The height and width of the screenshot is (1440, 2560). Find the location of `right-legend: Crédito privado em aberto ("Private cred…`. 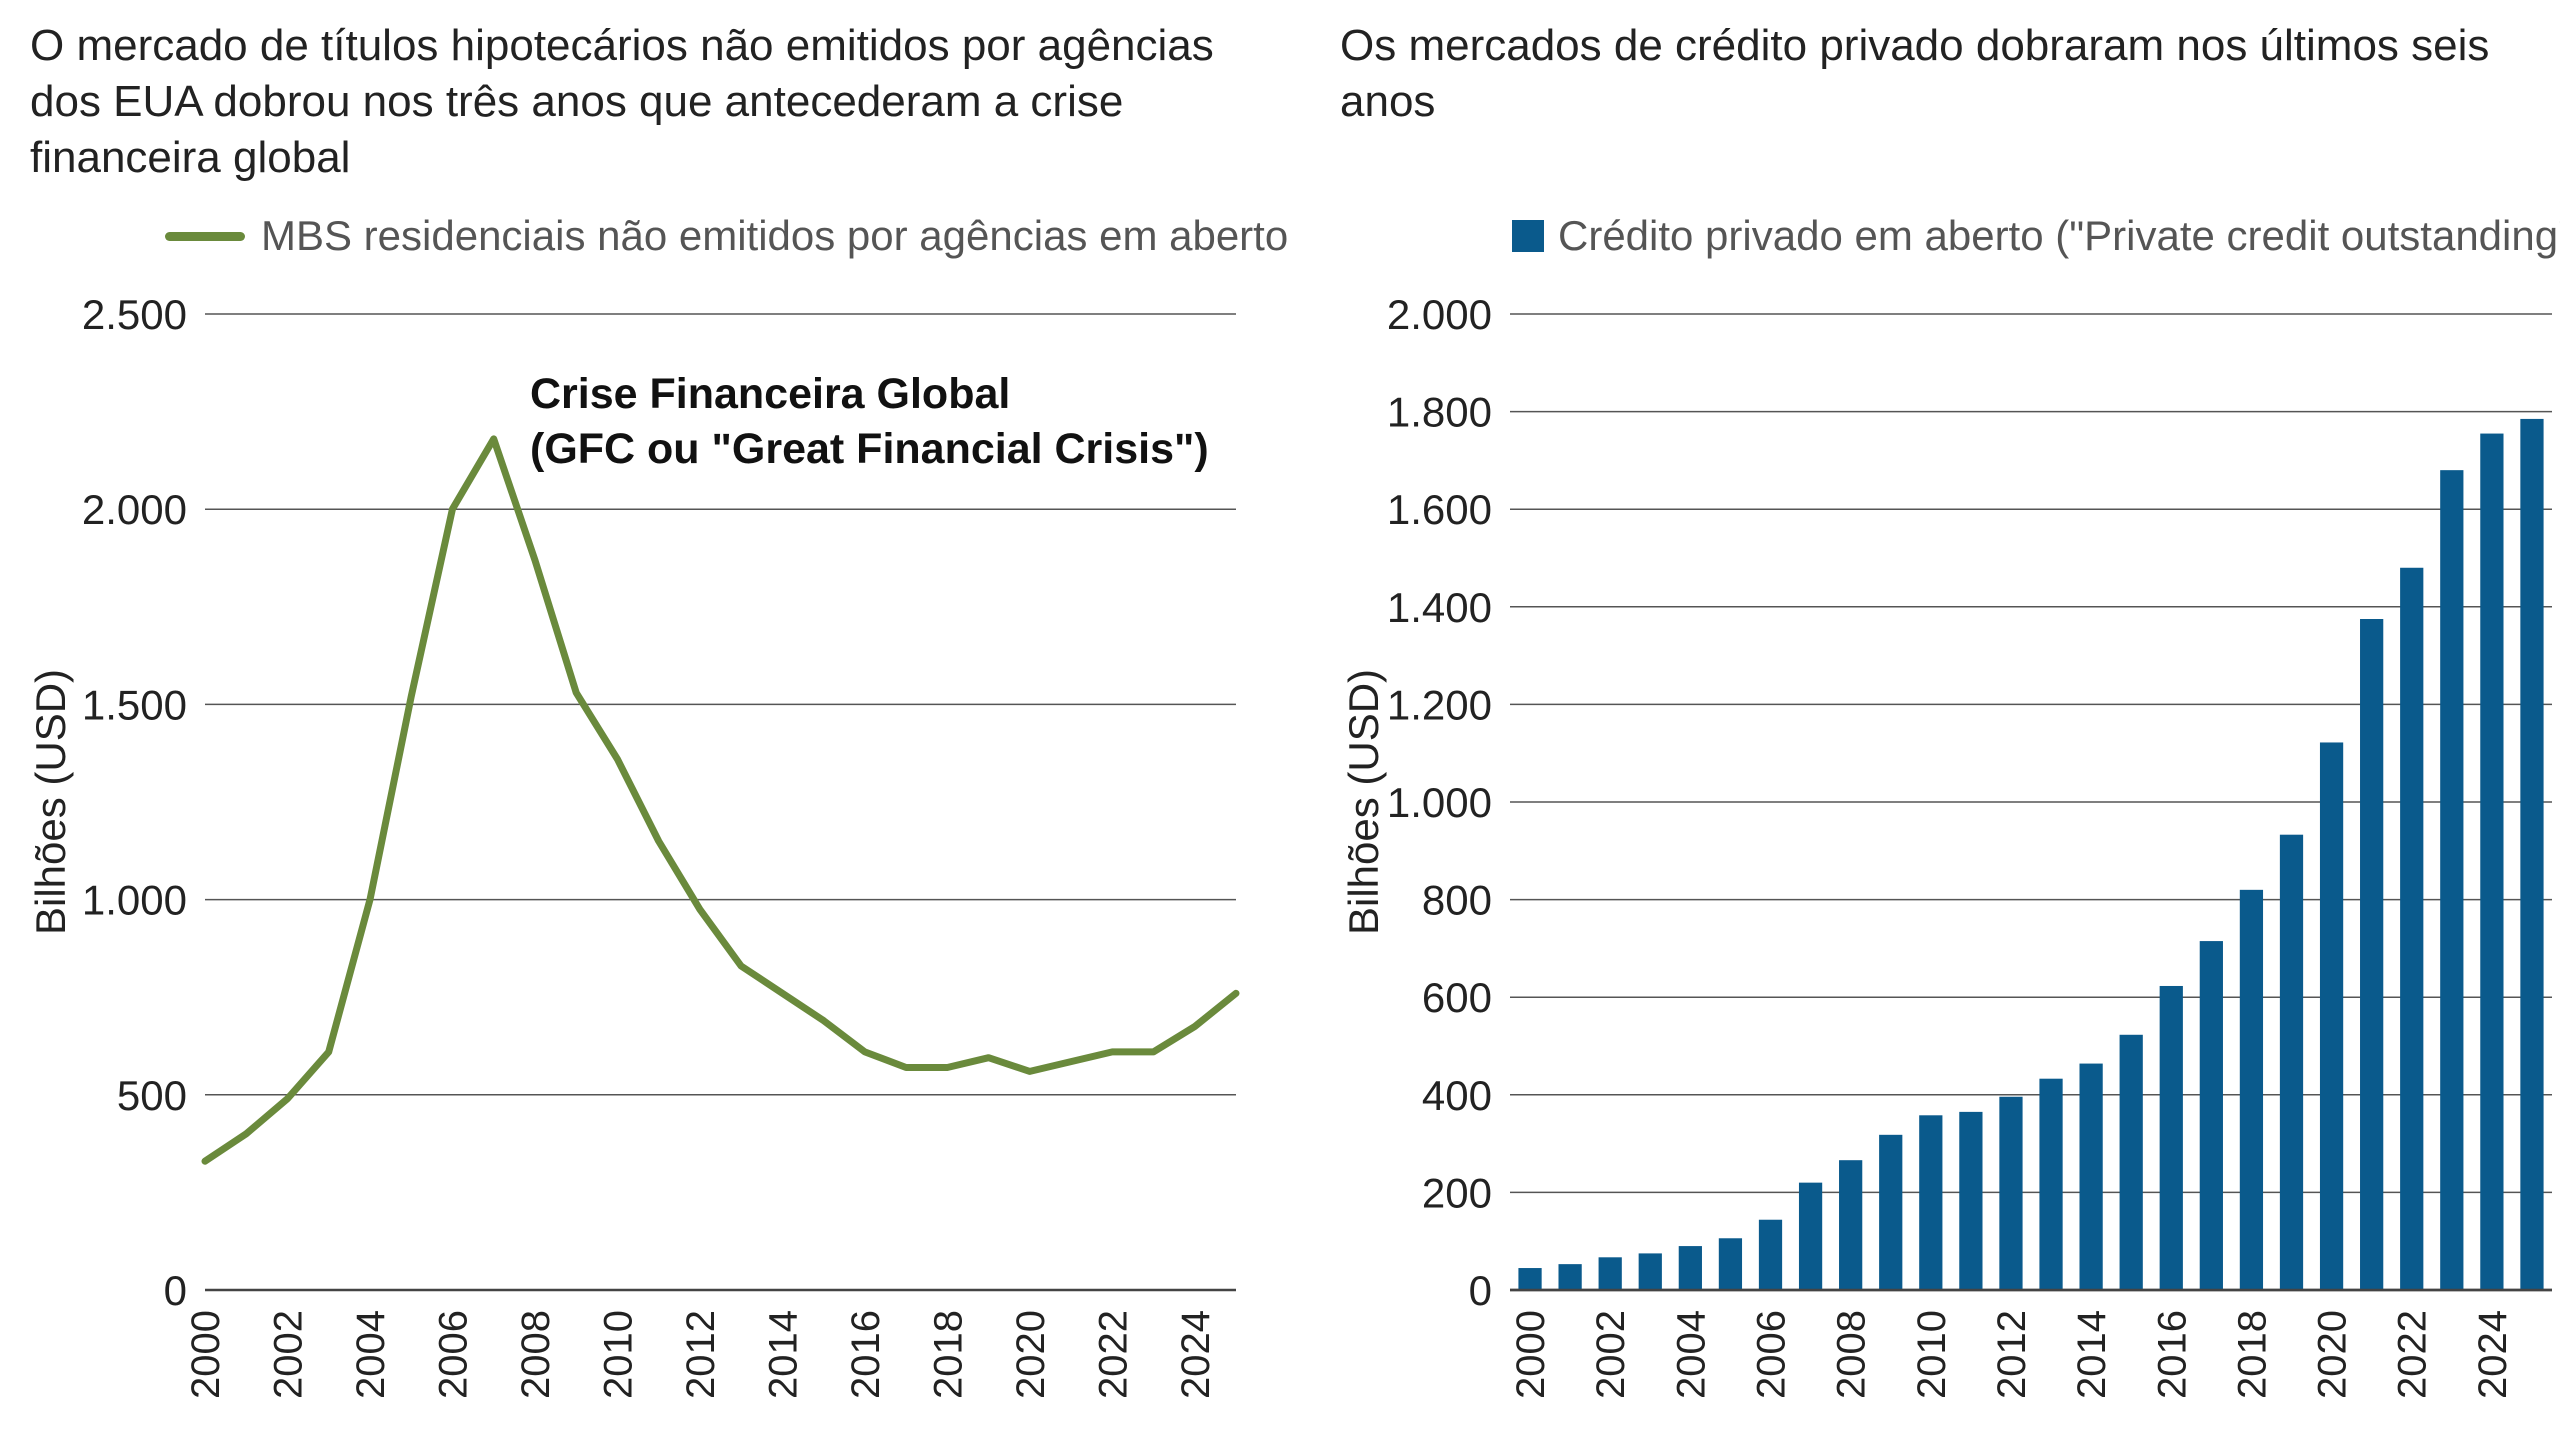

right-legend: Crédito privado em aberto ("Private cred… is located at coordinates (2036, 236).